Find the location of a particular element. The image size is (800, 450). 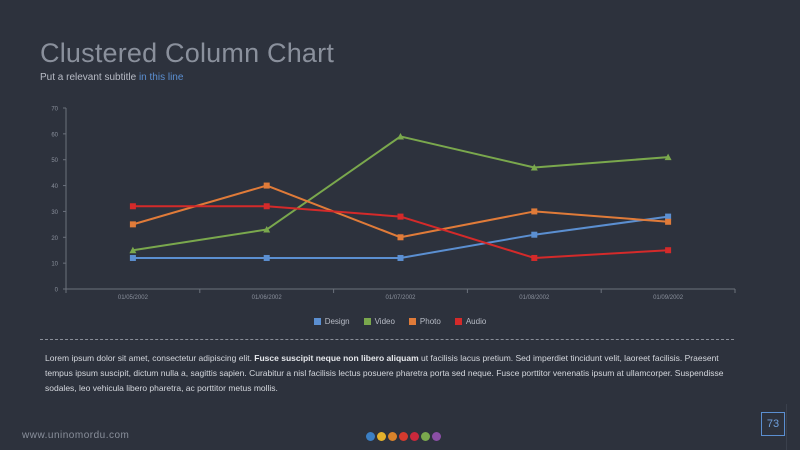

legend-label: Audio is located at coordinates (476, 321).